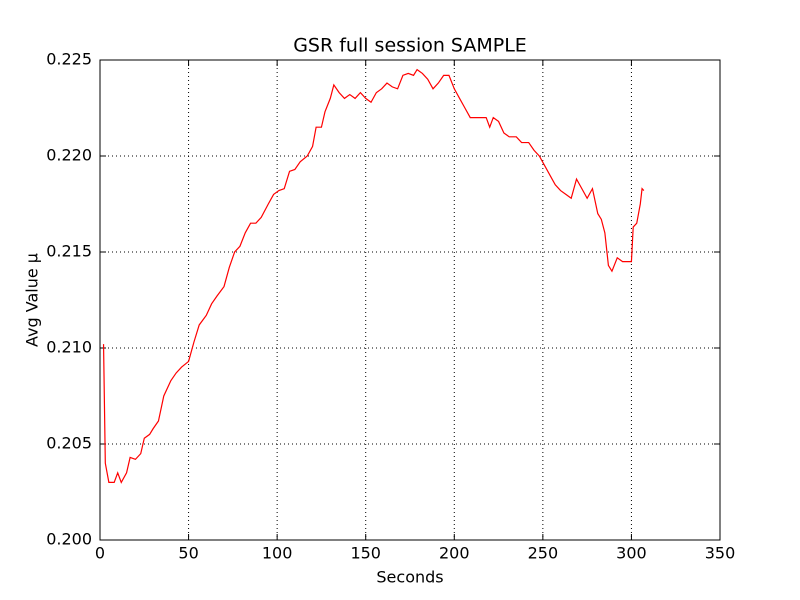 The height and width of the screenshot is (600, 800). Describe the element at coordinates (277, 553) in the screenshot. I see `x-tick-label: 100` at that location.